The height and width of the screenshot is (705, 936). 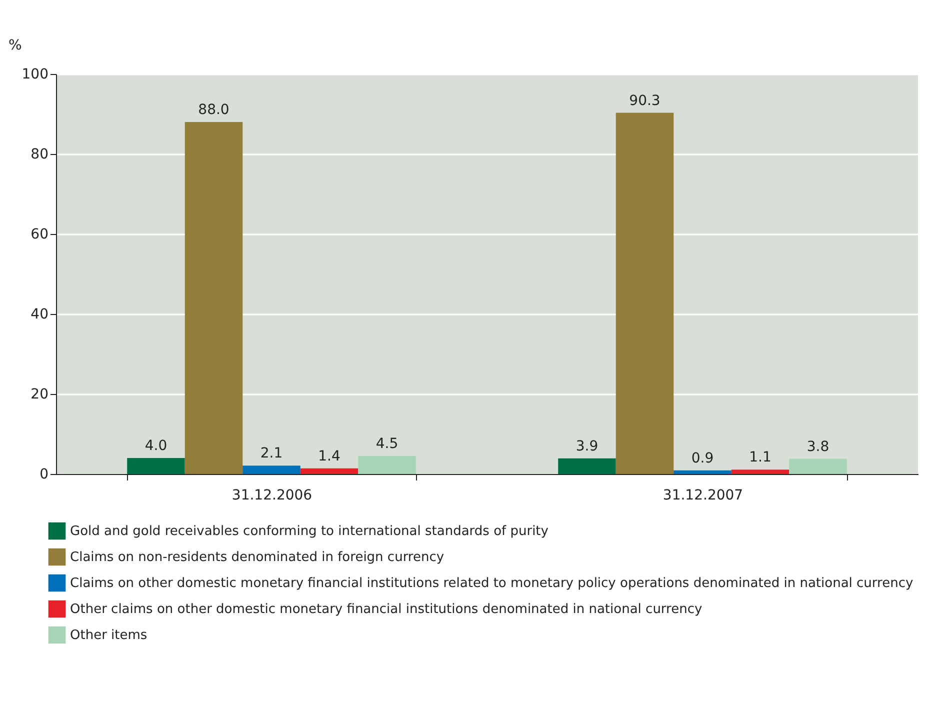 What do you see at coordinates (818, 446) in the screenshot?
I see `data-label: 3.8` at bounding box center [818, 446].